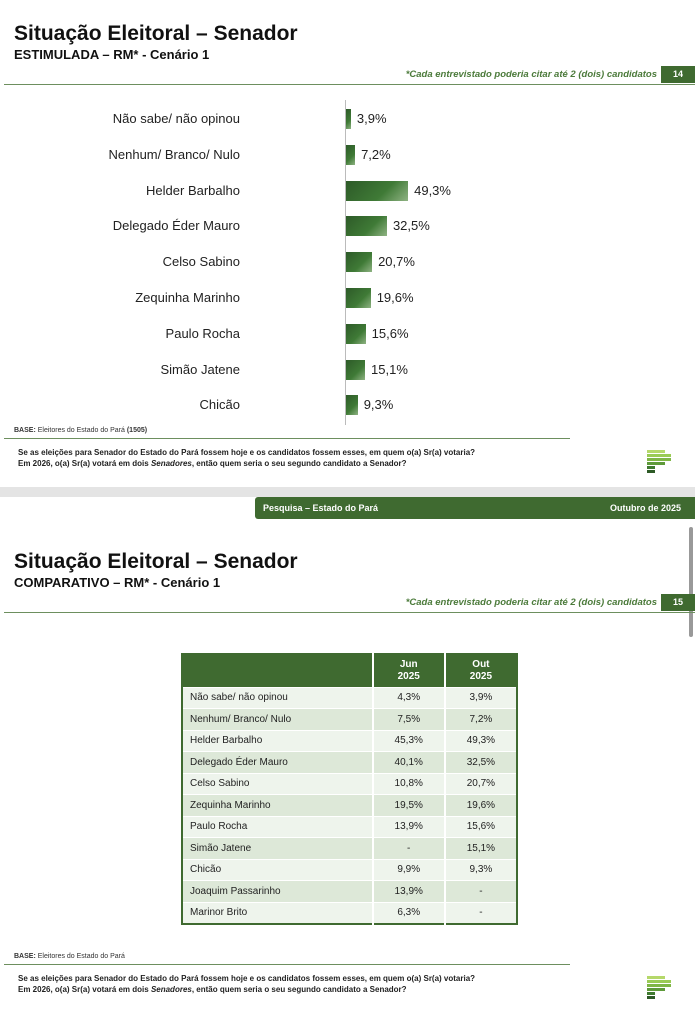 The image size is (695, 1024). I want to click on table-row: Chicão 9,9% 9,3%, so click(349, 869).